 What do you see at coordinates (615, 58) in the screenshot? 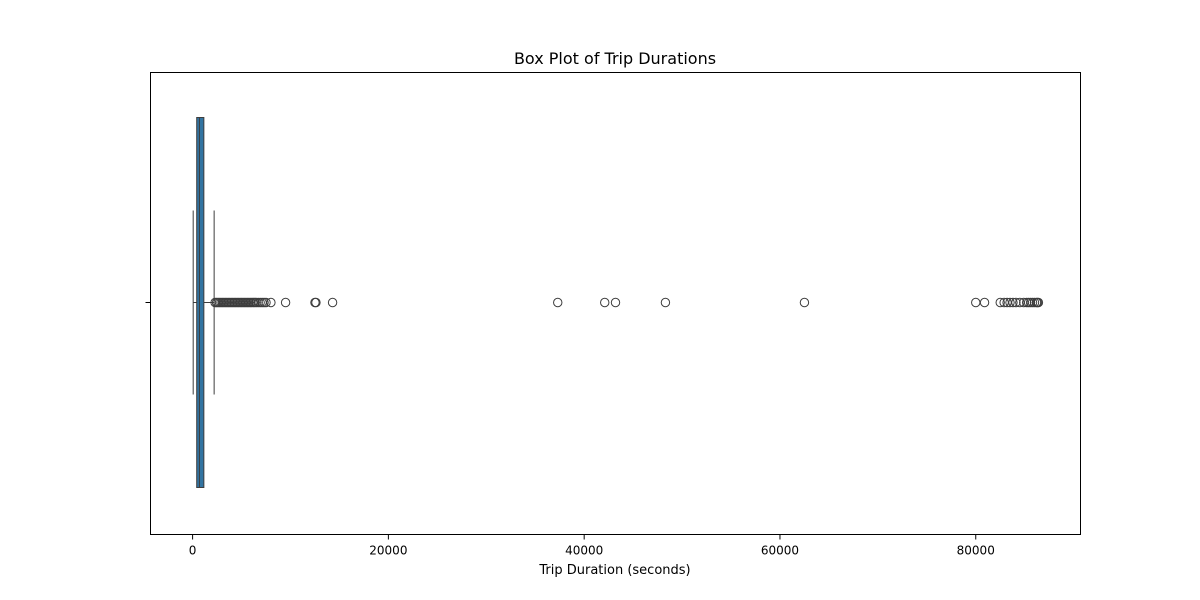
I see `chart-title: Box Plot of Trip Durations` at bounding box center [615, 58].